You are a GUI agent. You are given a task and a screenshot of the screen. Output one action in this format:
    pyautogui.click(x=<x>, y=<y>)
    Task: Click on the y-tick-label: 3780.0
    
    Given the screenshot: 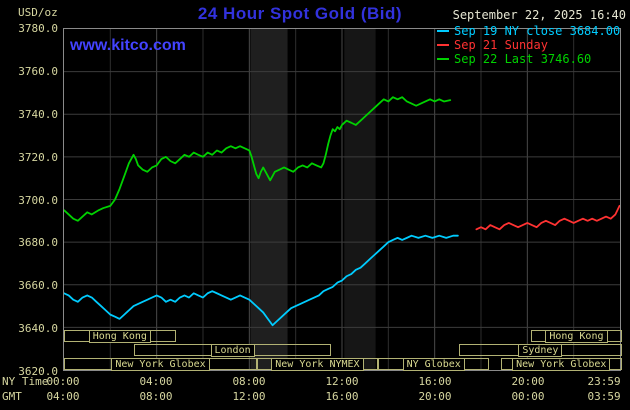 What is the action you would take?
    pyautogui.click(x=38, y=28)
    